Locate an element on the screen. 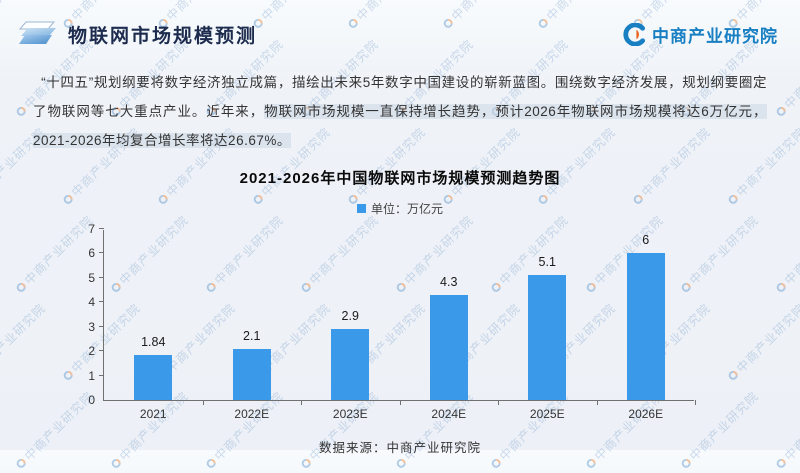 The width and height of the screenshot is (800, 473). layers-icon is located at coordinates (37, 35).